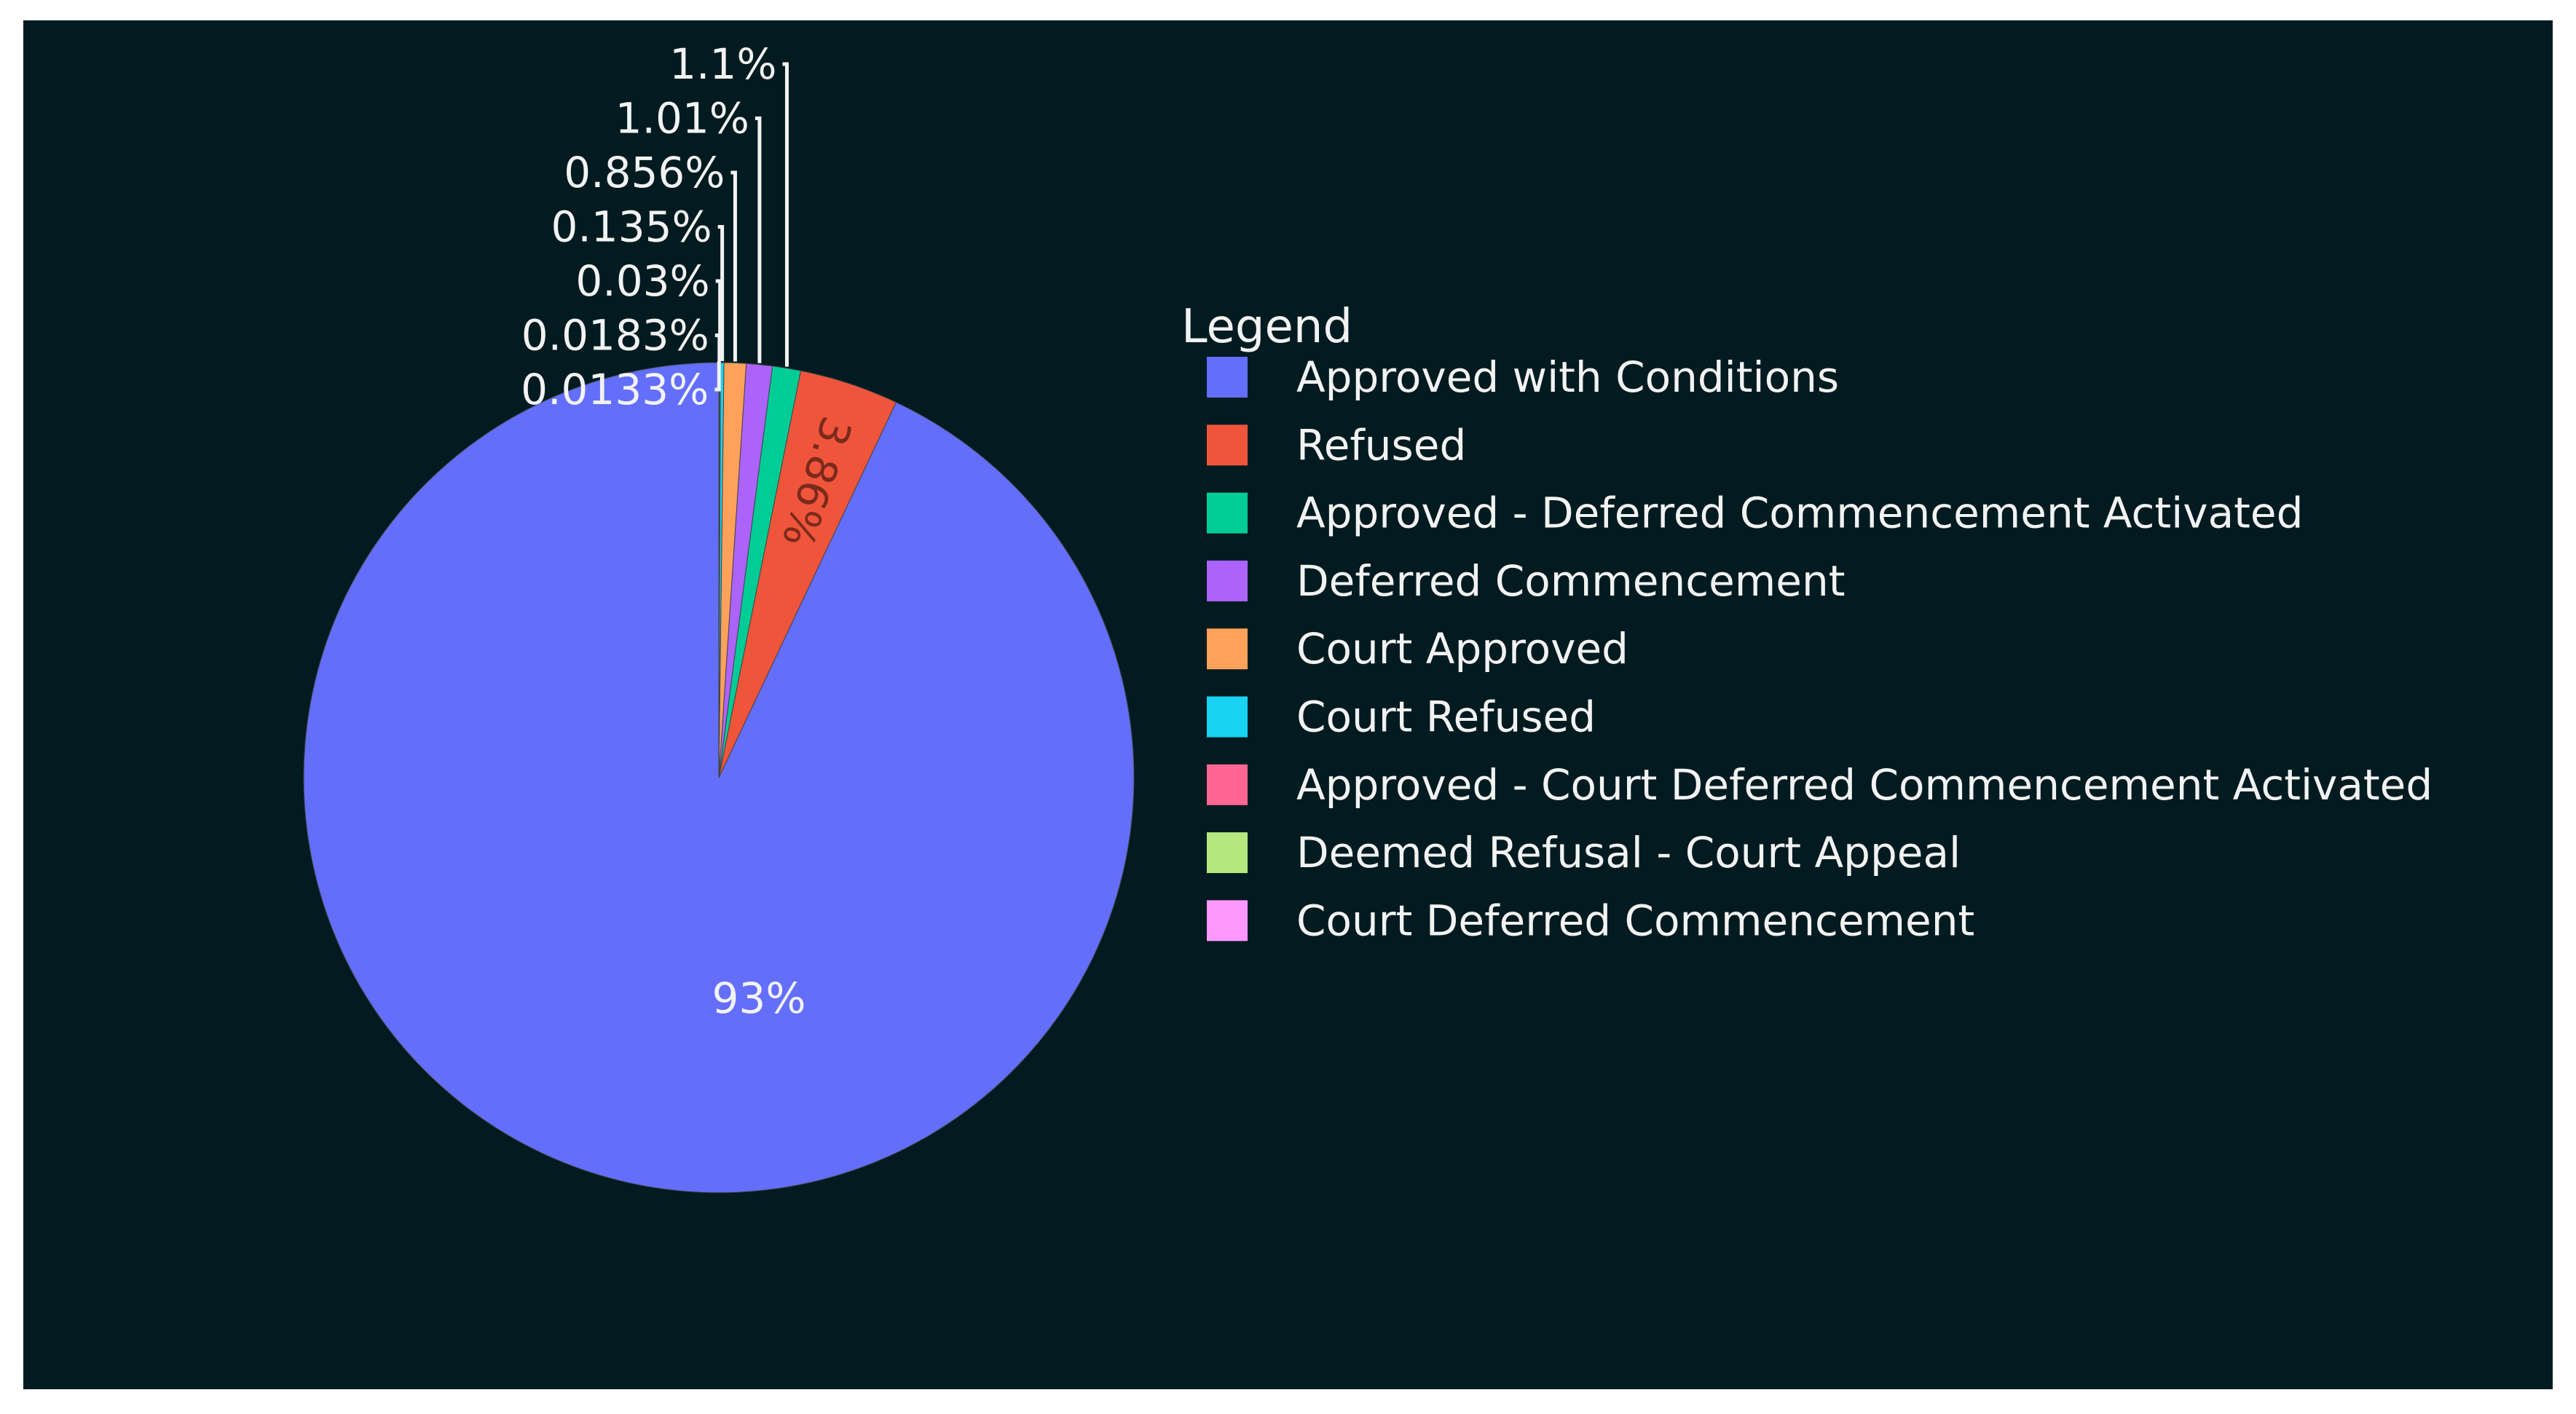 The image size is (2576, 1414). I want to click on legend-label-deferred-commencement: Deferred Commencement, so click(1570, 581).